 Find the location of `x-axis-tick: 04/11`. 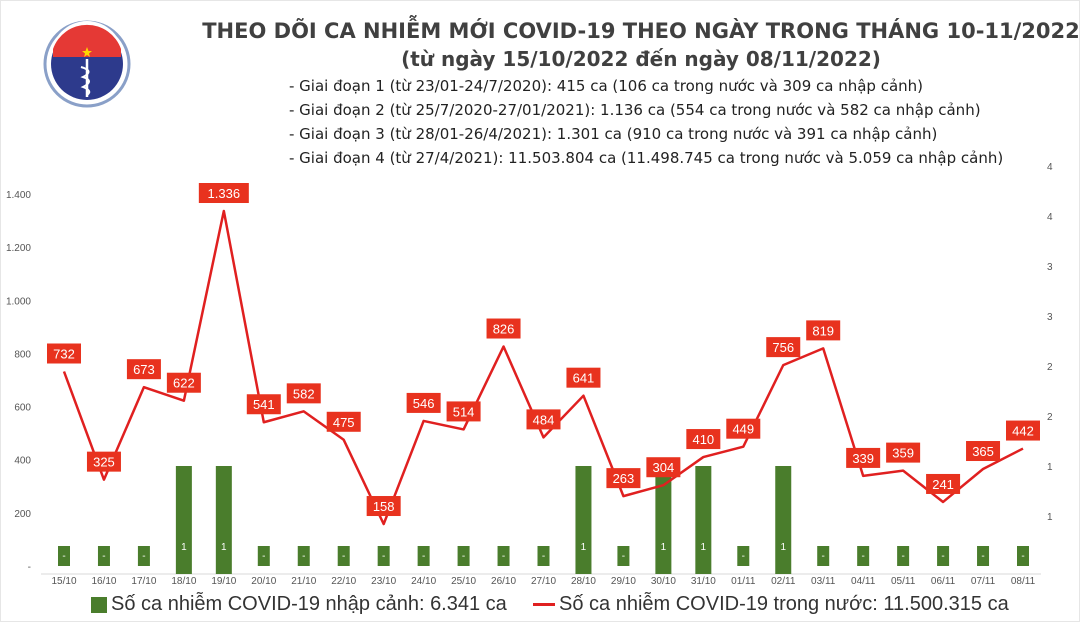

x-axis-tick: 04/11 is located at coordinates (863, 581).